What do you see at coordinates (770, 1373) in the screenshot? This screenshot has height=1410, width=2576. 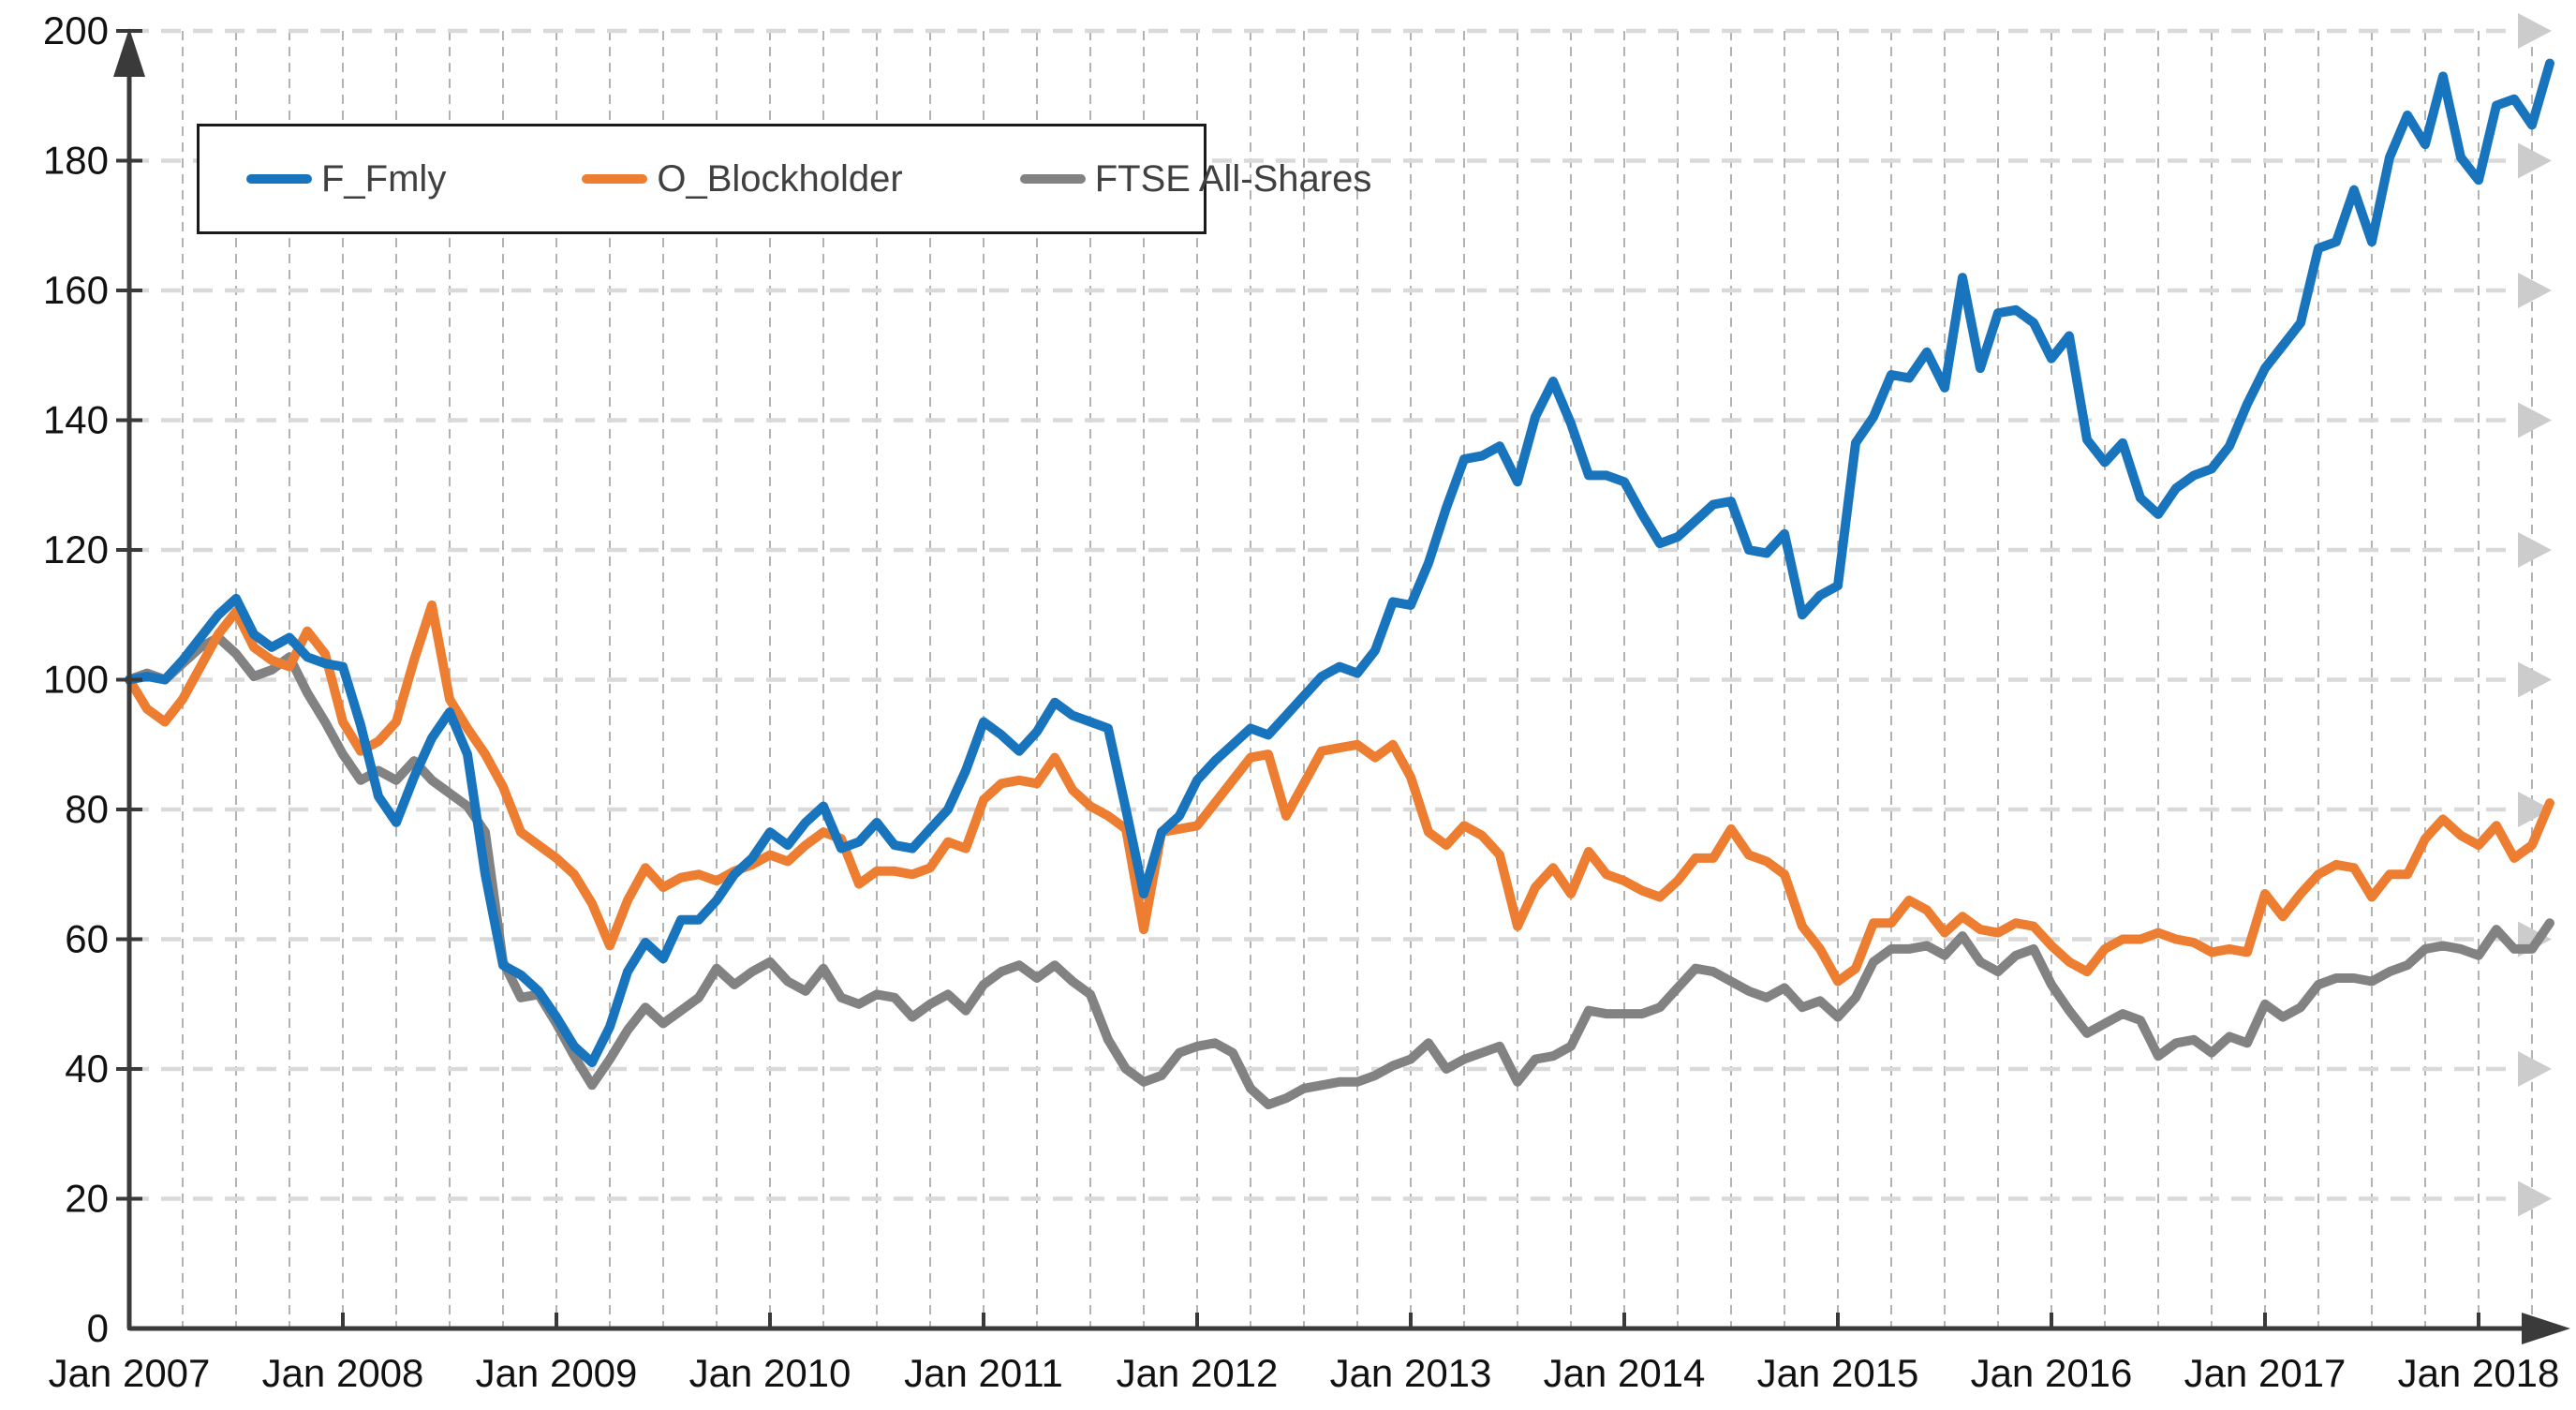 I see `x-tick-label: Jan 2010` at bounding box center [770, 1373].